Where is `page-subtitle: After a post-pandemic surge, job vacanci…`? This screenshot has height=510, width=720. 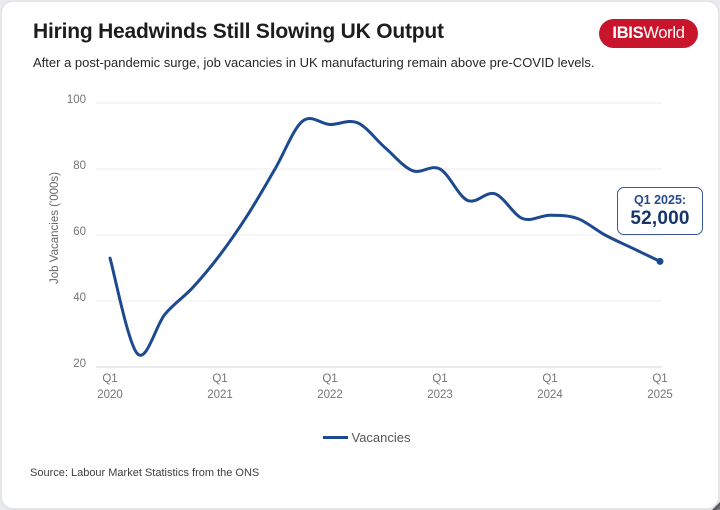
page-subtitle: After a post-pandemic surge, job vacanci… is located at coordinates (314, 62).